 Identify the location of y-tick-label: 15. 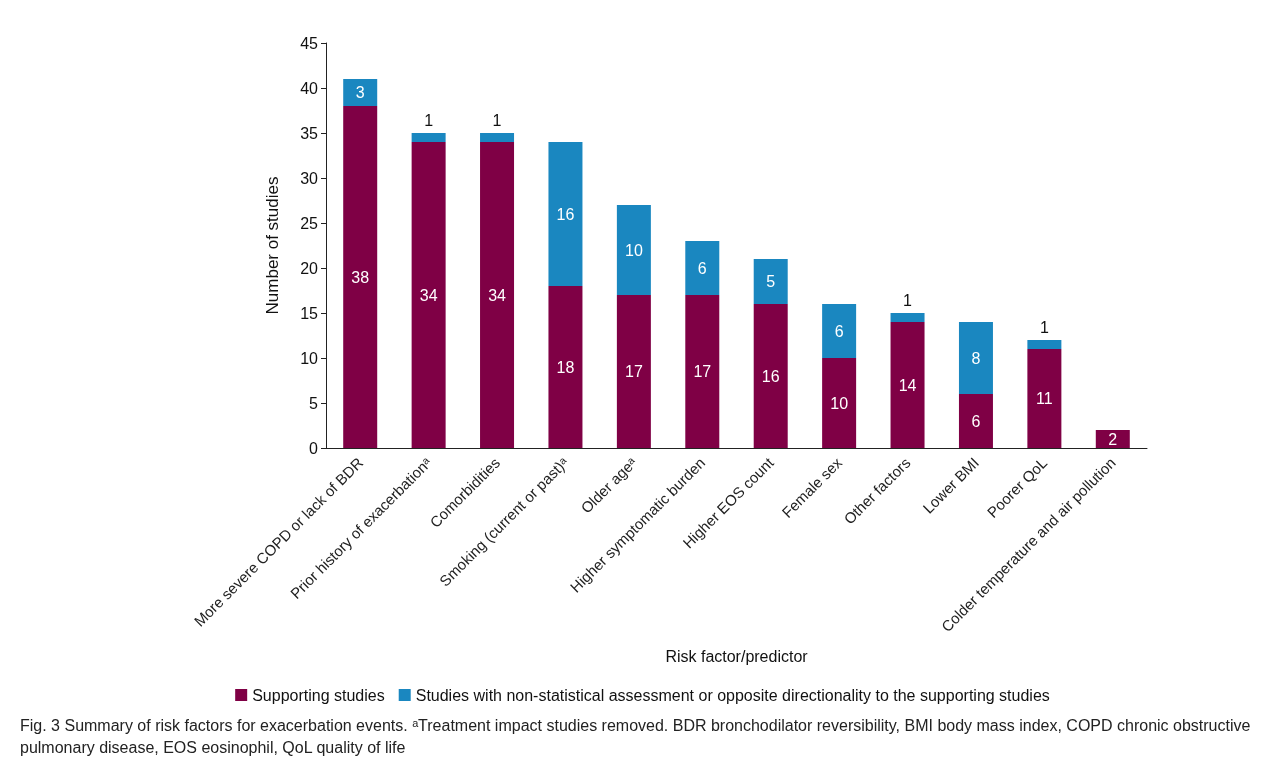
(309, 313).